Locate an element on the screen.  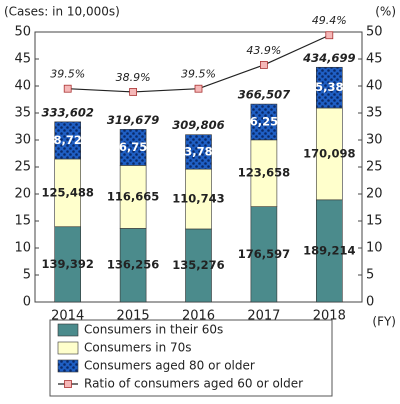
y2-tick-label: 25 is located at coordinates (374, 167).